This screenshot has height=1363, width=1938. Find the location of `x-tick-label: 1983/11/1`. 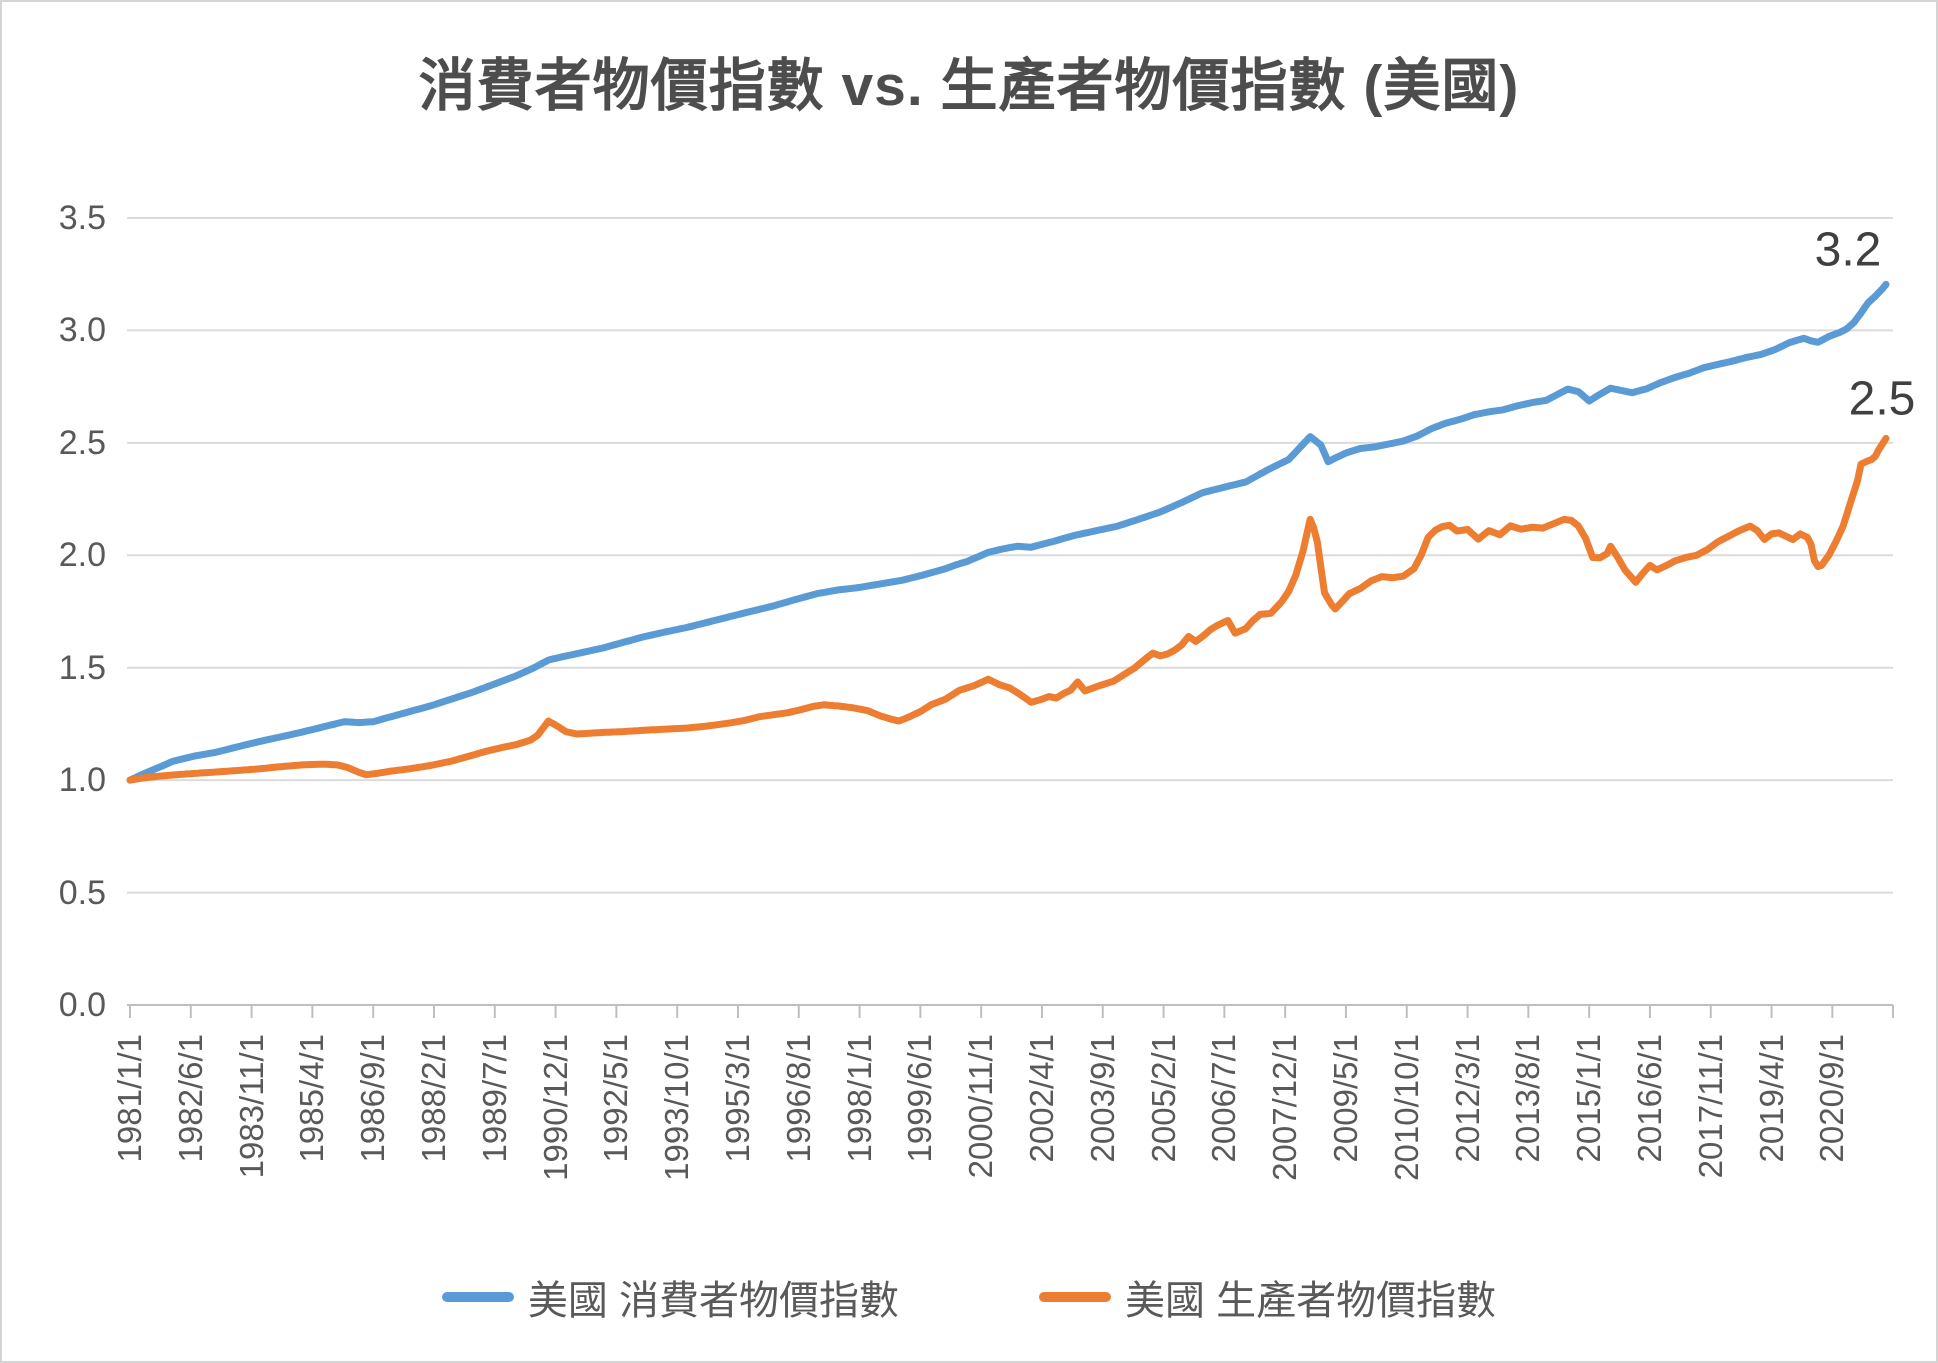

x-tick-label: 1983/11/1 is located at coordinates (251, 1106).